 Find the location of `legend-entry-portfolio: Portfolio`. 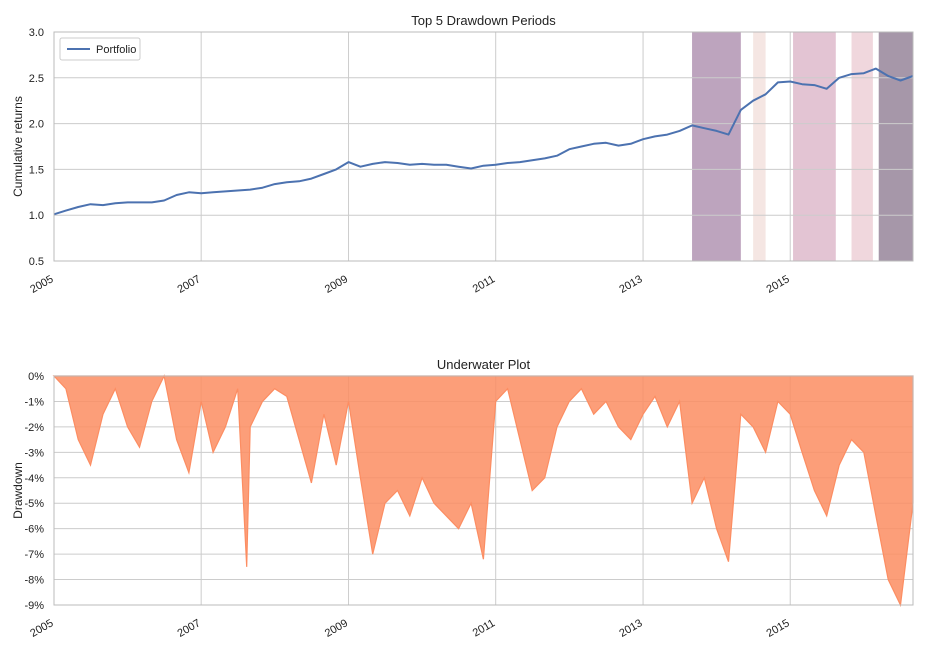

legend-entry-portfolio: Portfolio is located at coordinates (116, 50).